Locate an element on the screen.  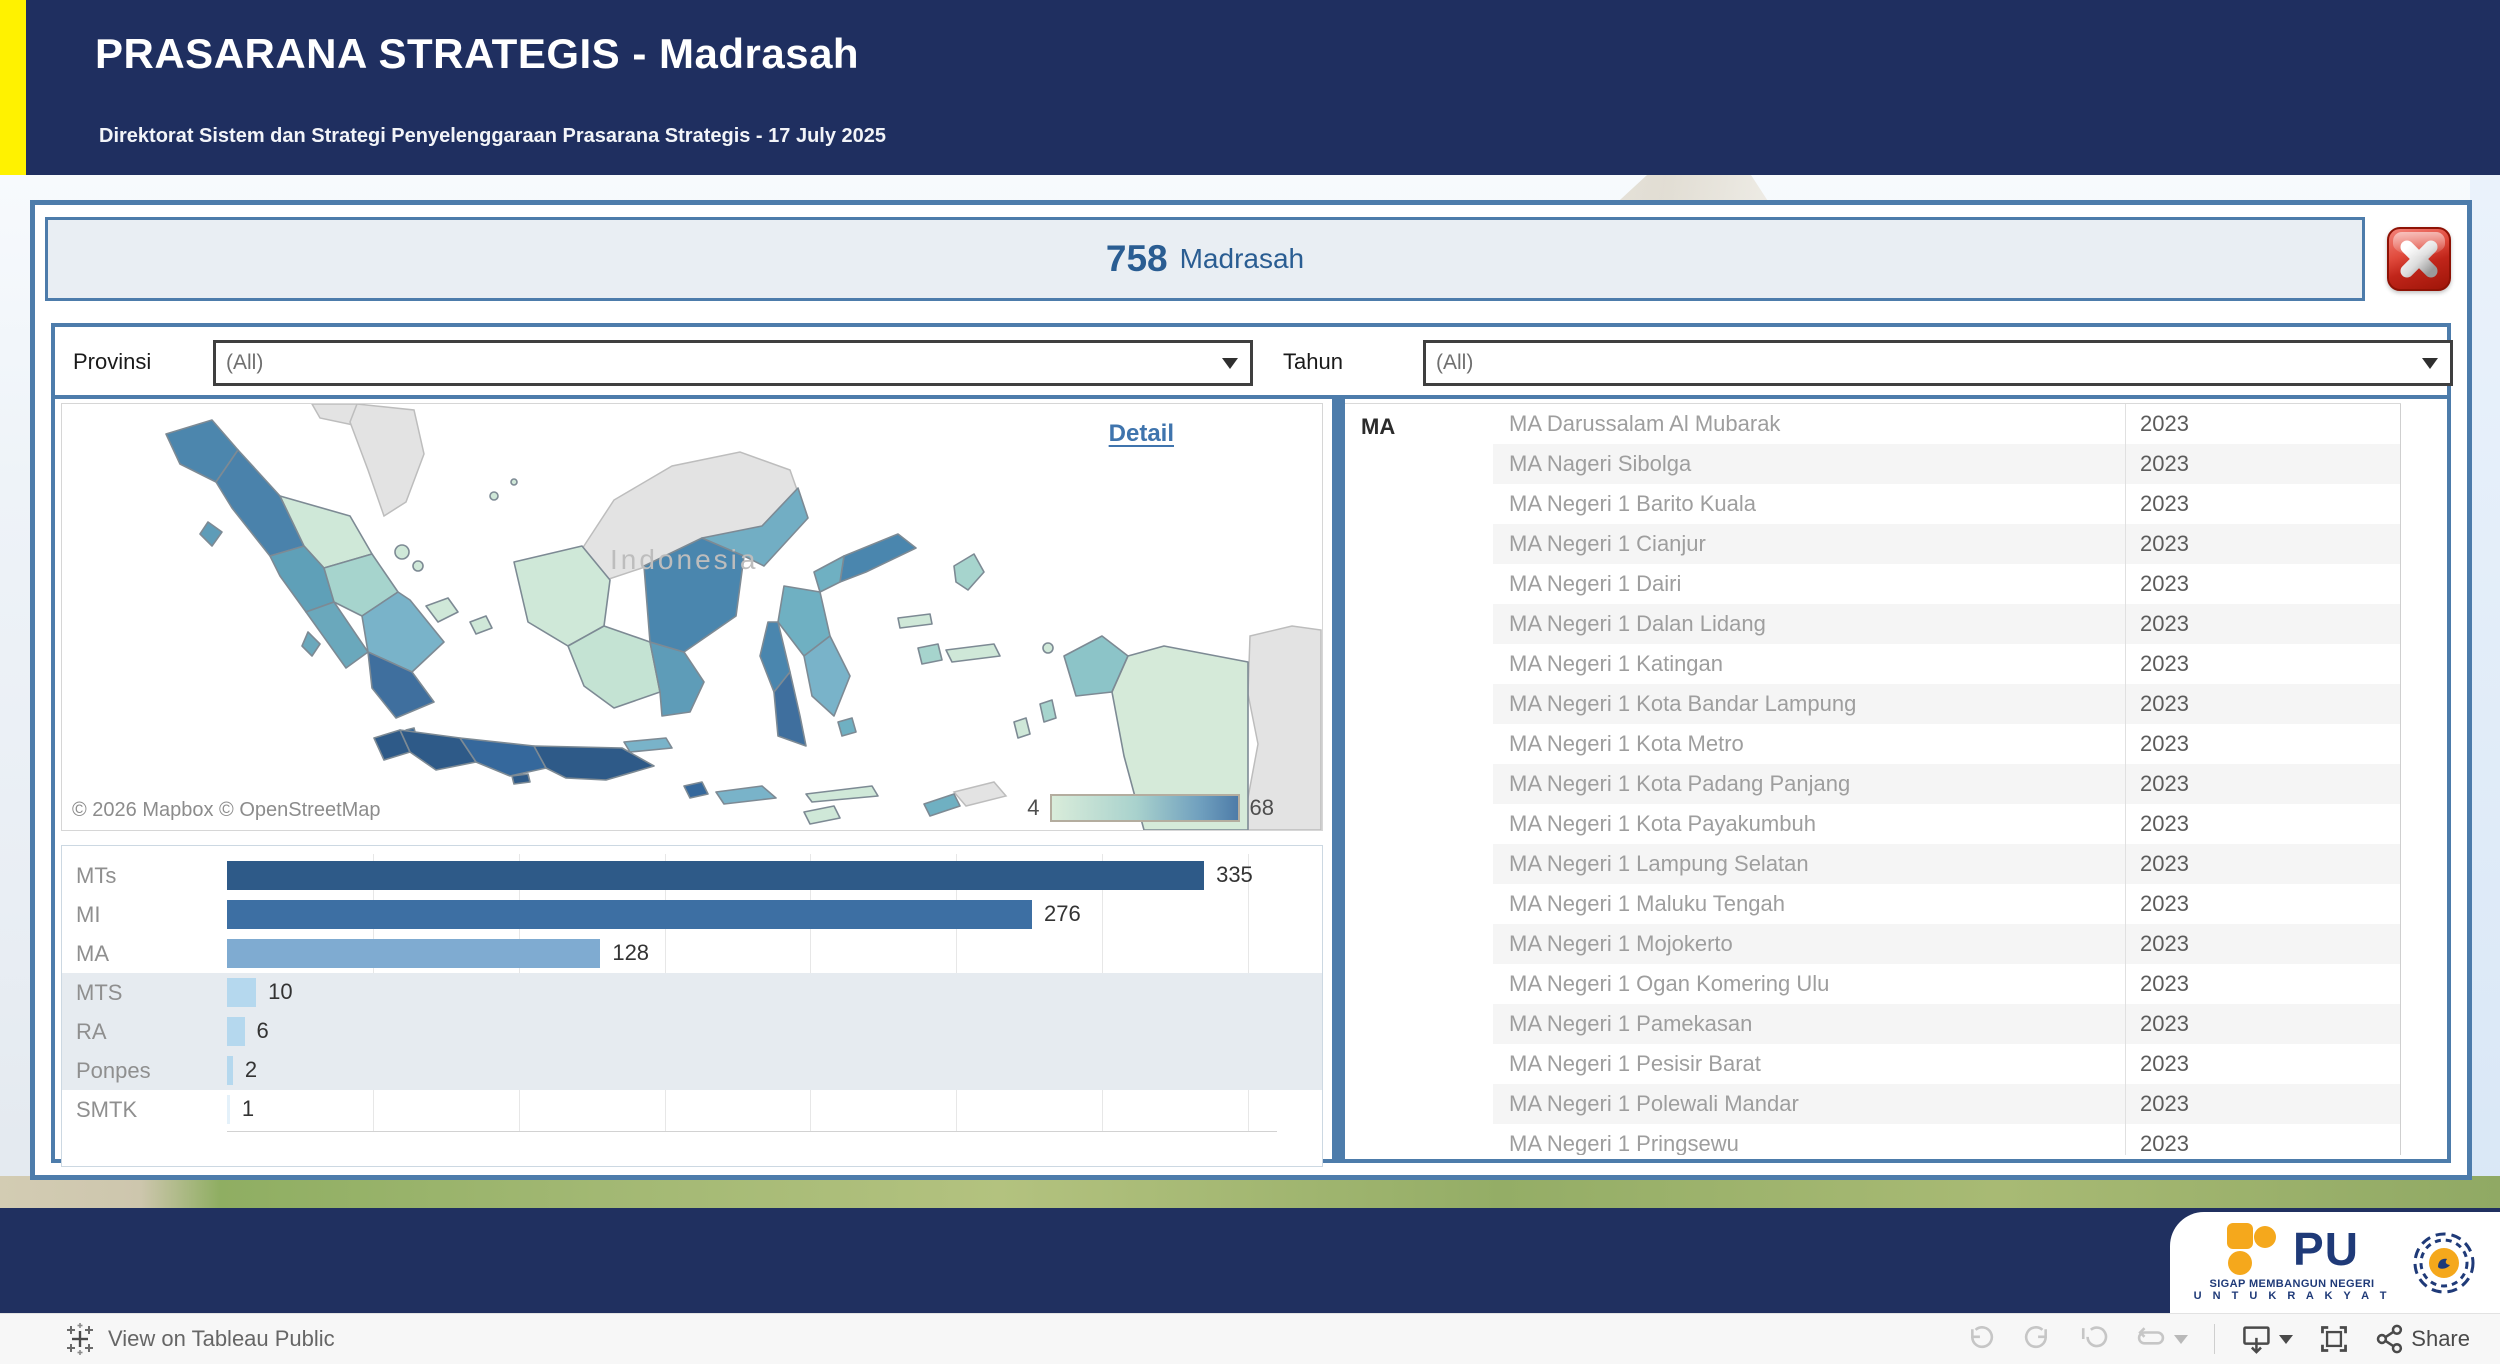
tahun-filter-dropdown: (All) is located at coordinates (1938, 363).